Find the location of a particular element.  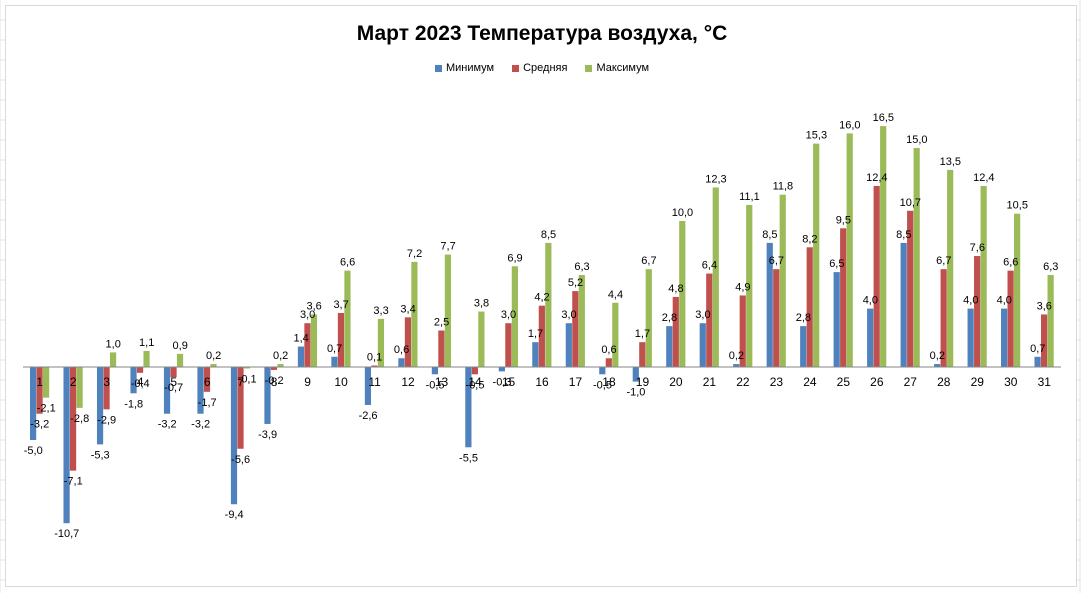

data-label-max-10: 6,6 is located at coordinates (347, 263).